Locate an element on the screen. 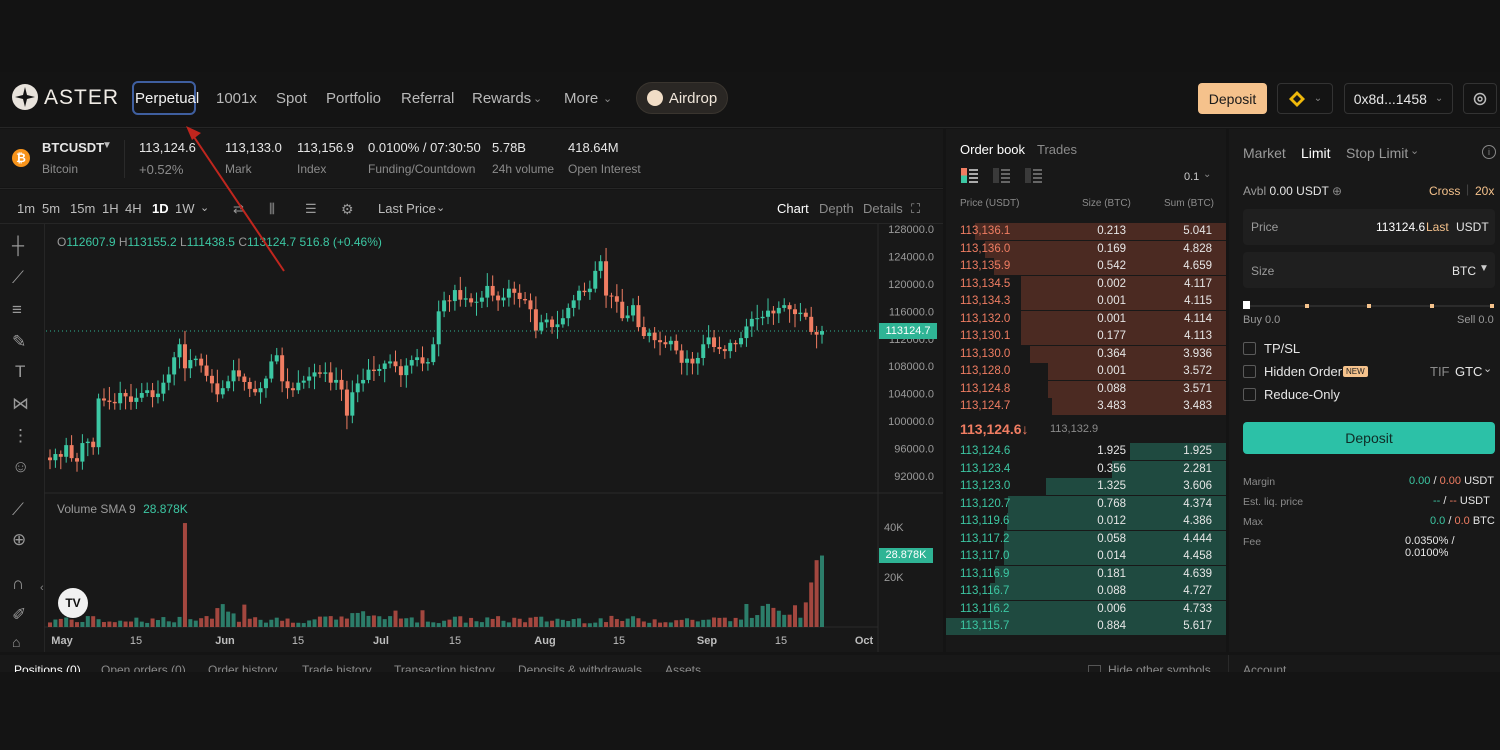 This screenshot has width=1500, height=750. price-last-button: Last is located at coordinates (1437, 227).